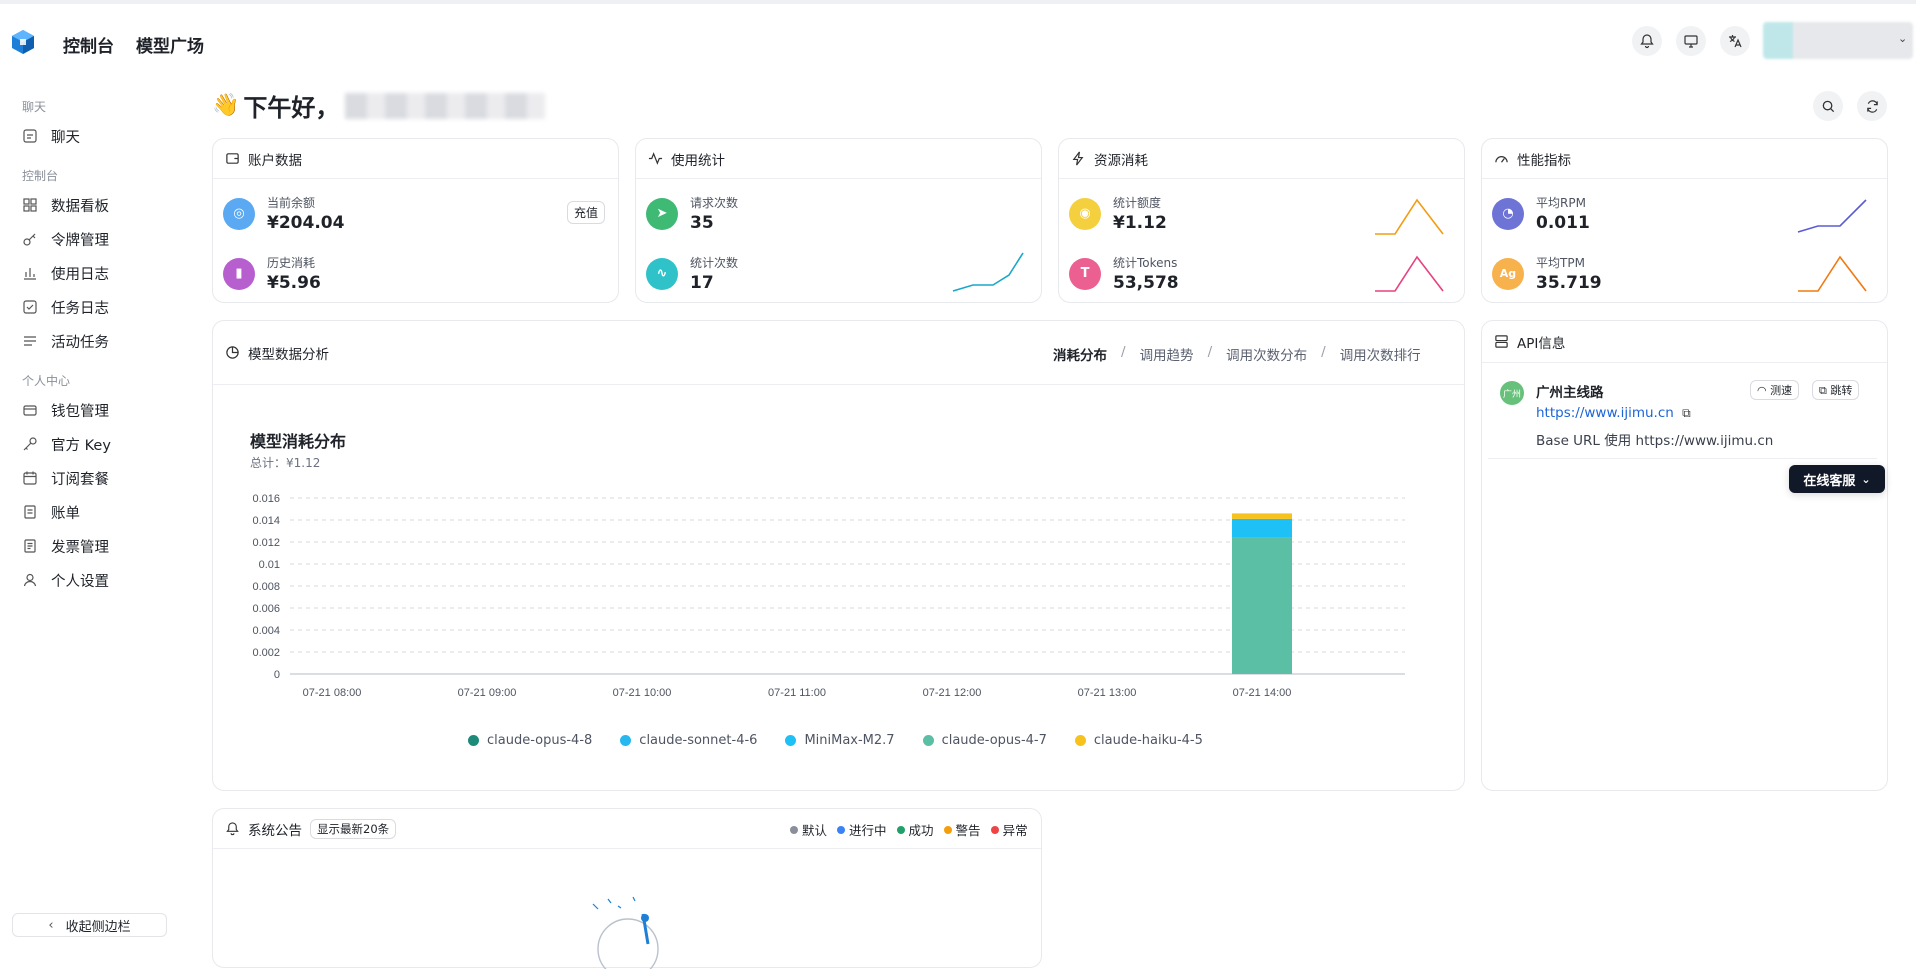 This screenshot has height=969, width=1916. Describe the element at coordinates (1655, 441) in the screenshot. I see `base-url-note: Base URL 使用 https://www.ijimu.cn` at that location.